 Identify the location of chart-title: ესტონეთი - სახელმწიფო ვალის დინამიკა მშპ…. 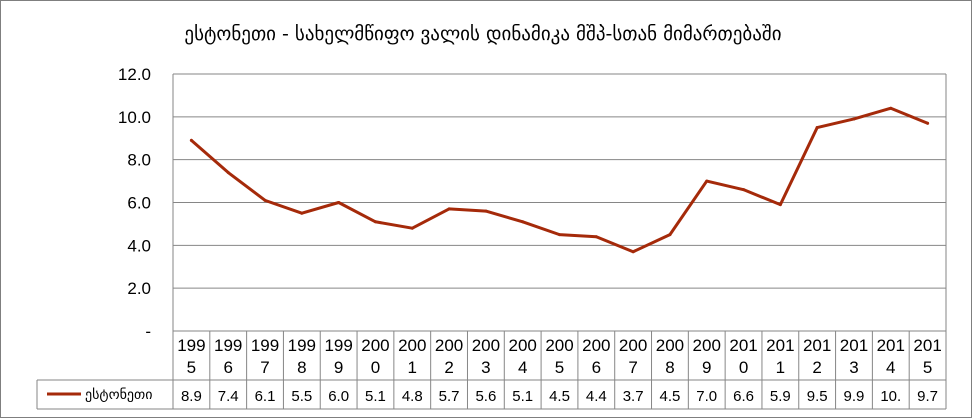
(482, 34).